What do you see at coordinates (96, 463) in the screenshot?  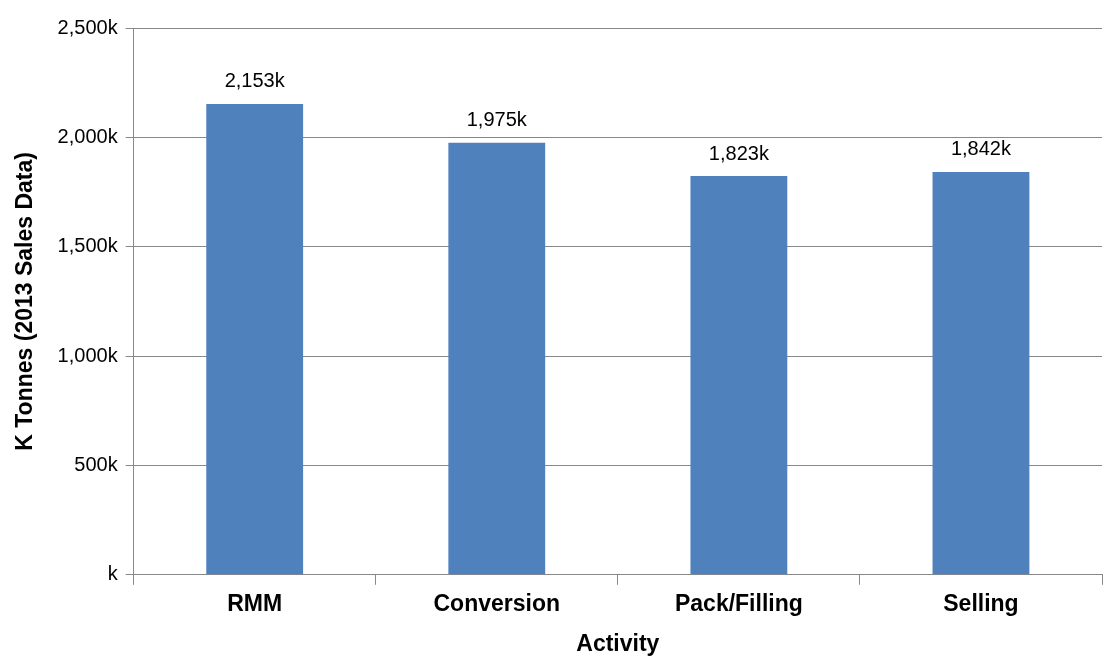 I see `y-tick-label: 500k` at bounding box center [96, 463].